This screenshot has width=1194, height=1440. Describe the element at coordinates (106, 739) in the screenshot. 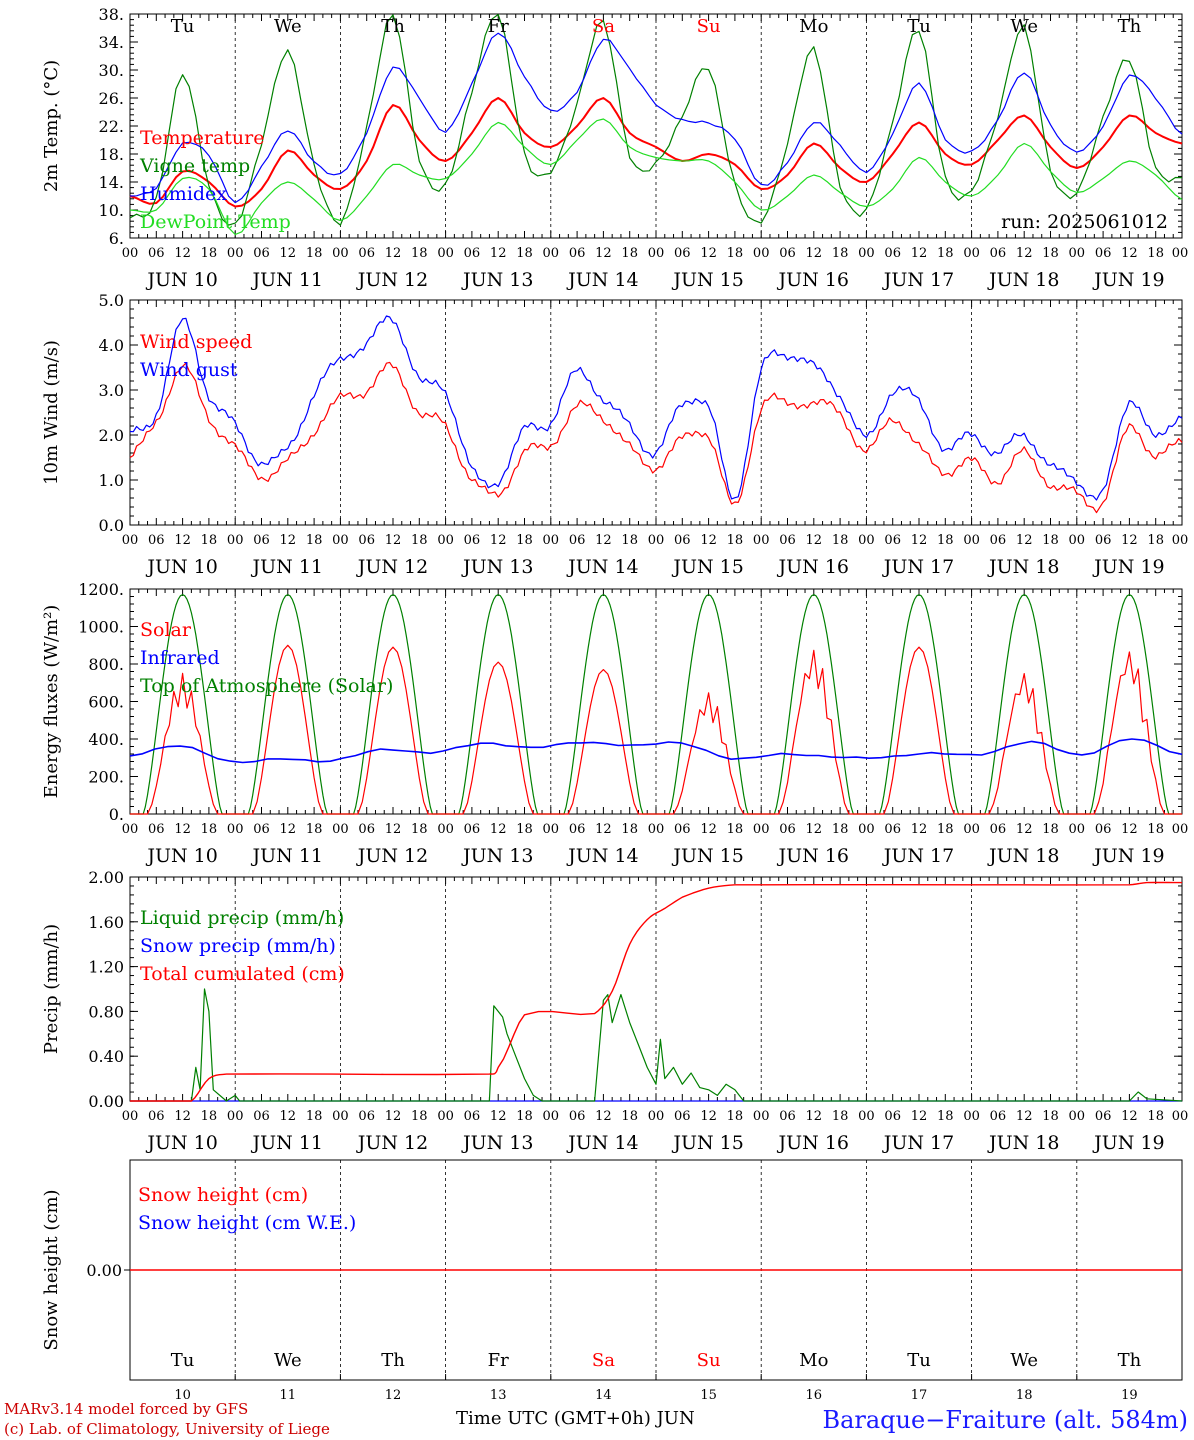

I see `y-tick-label: 400.` at that location.